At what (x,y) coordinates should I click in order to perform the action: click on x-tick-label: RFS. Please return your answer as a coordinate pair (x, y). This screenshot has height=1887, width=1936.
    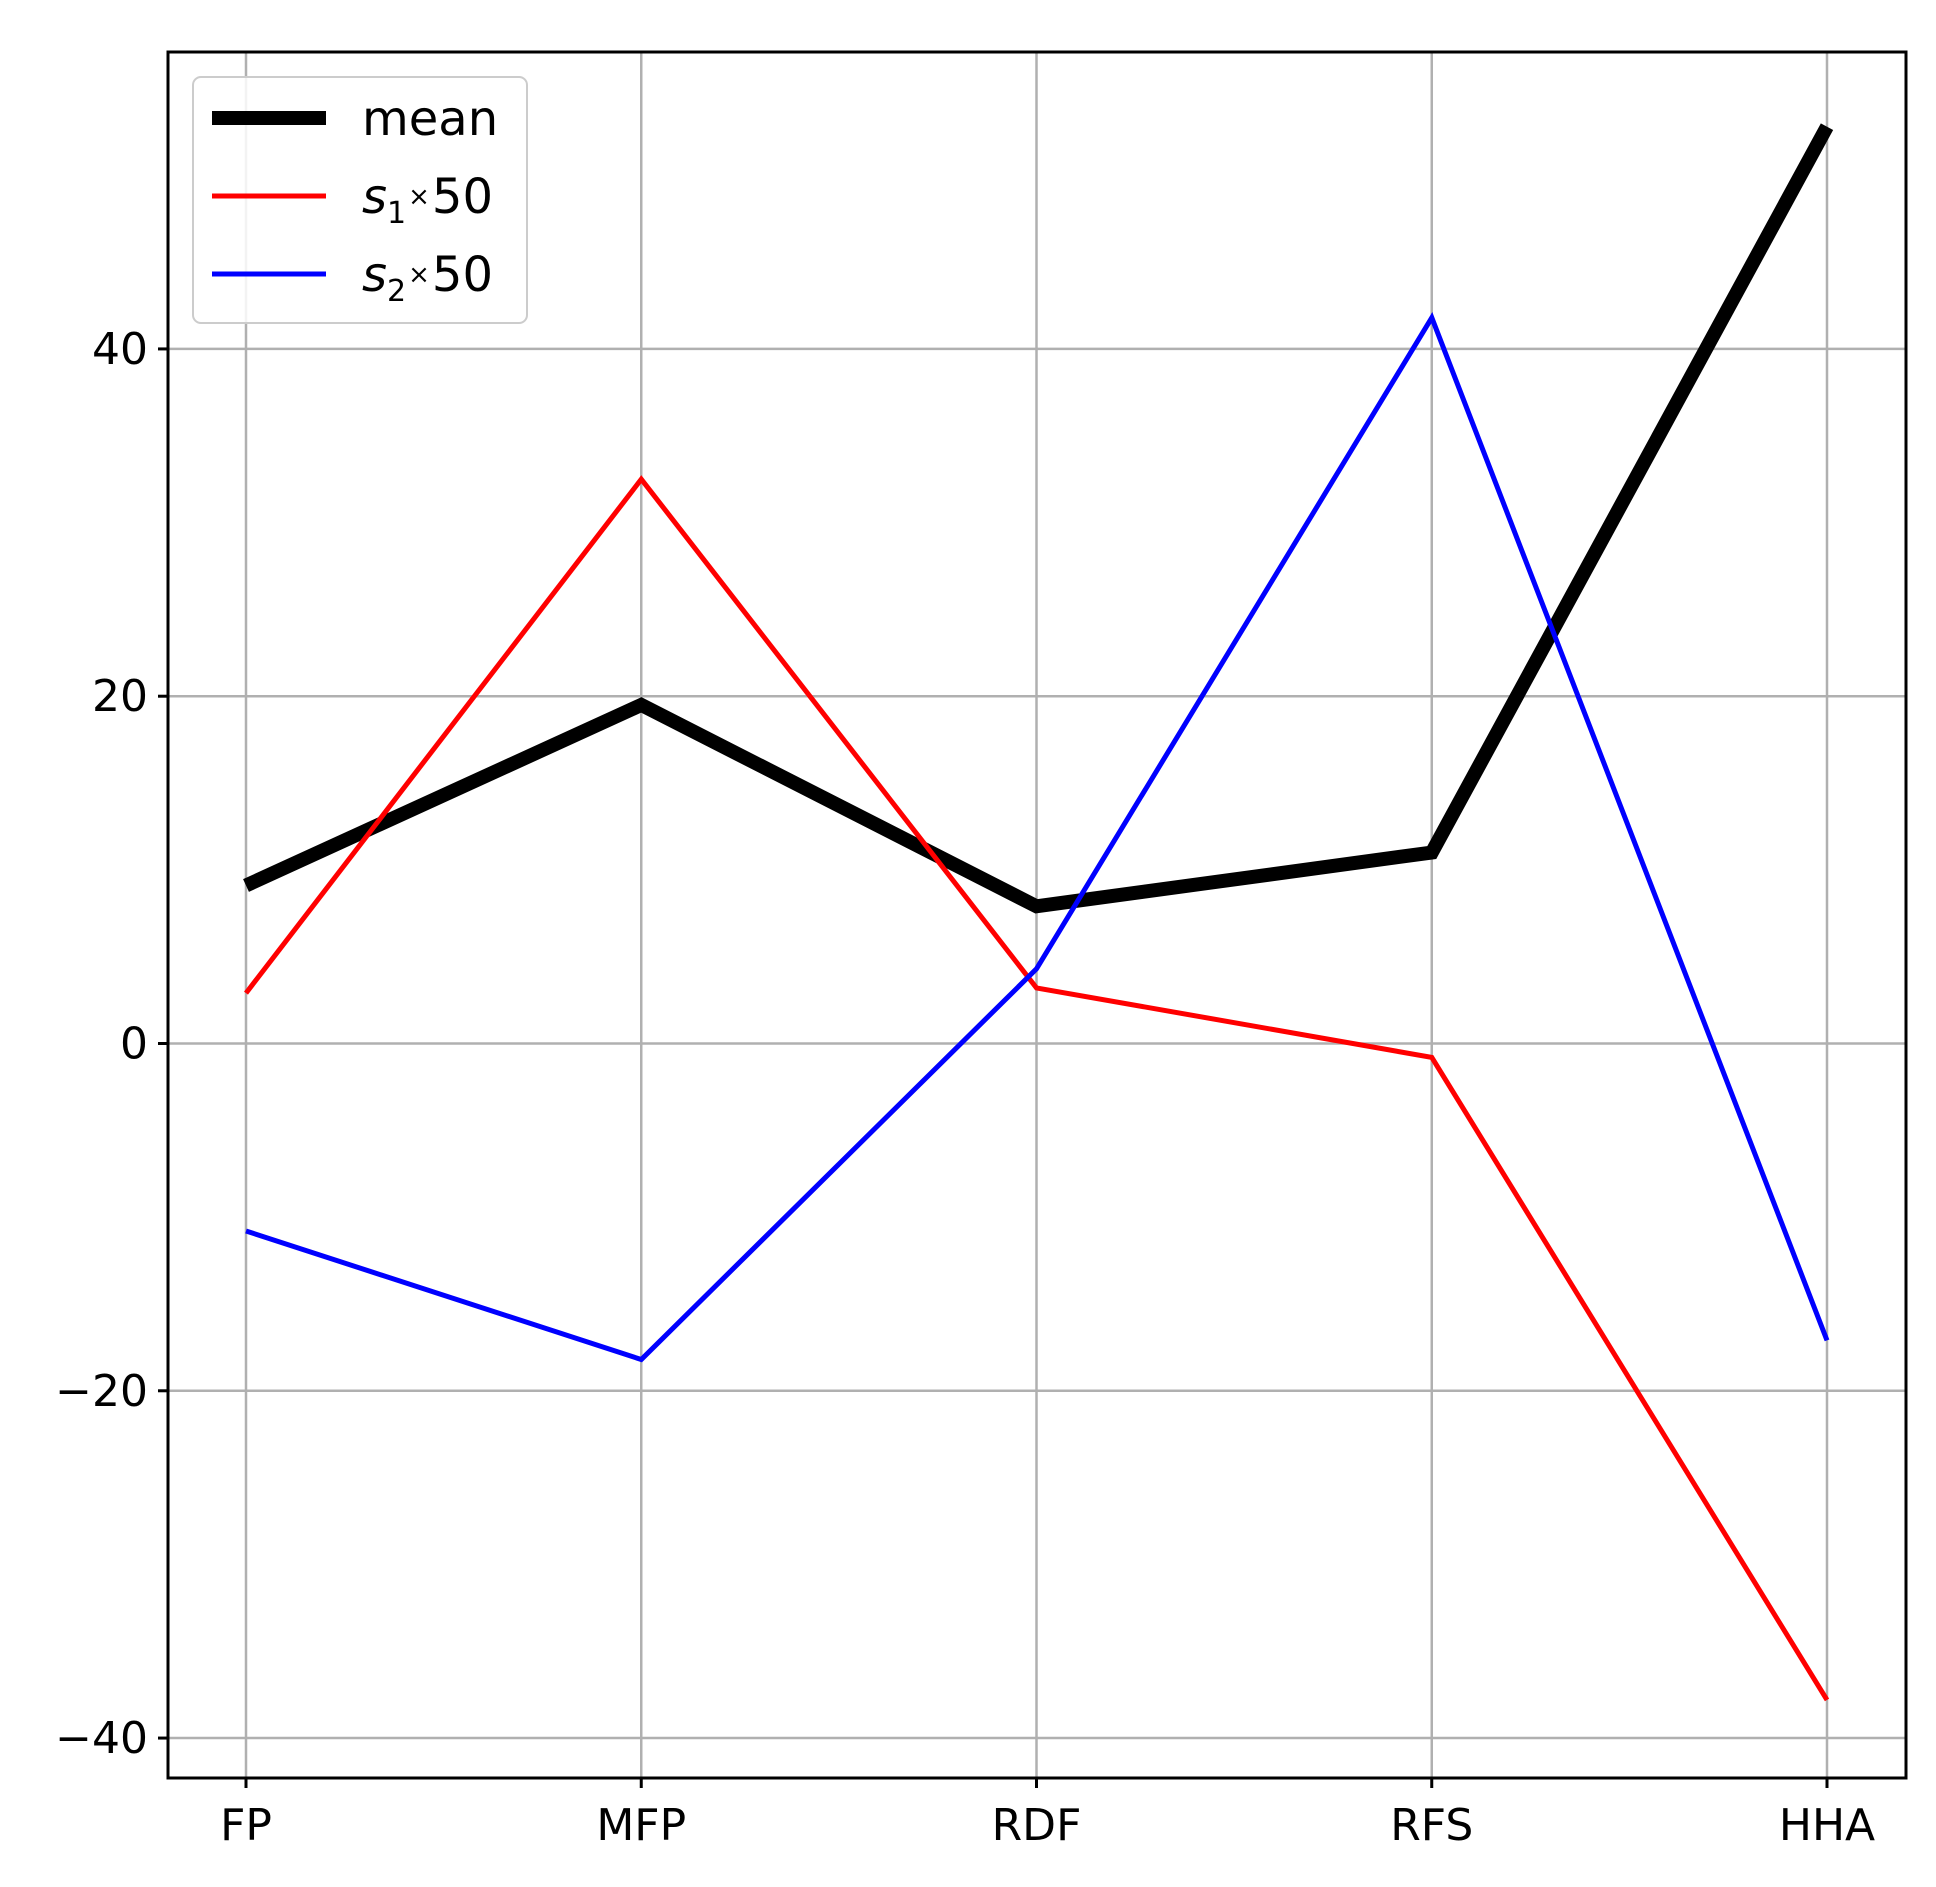
    Looking at the image, I should click on (1431, 1825).